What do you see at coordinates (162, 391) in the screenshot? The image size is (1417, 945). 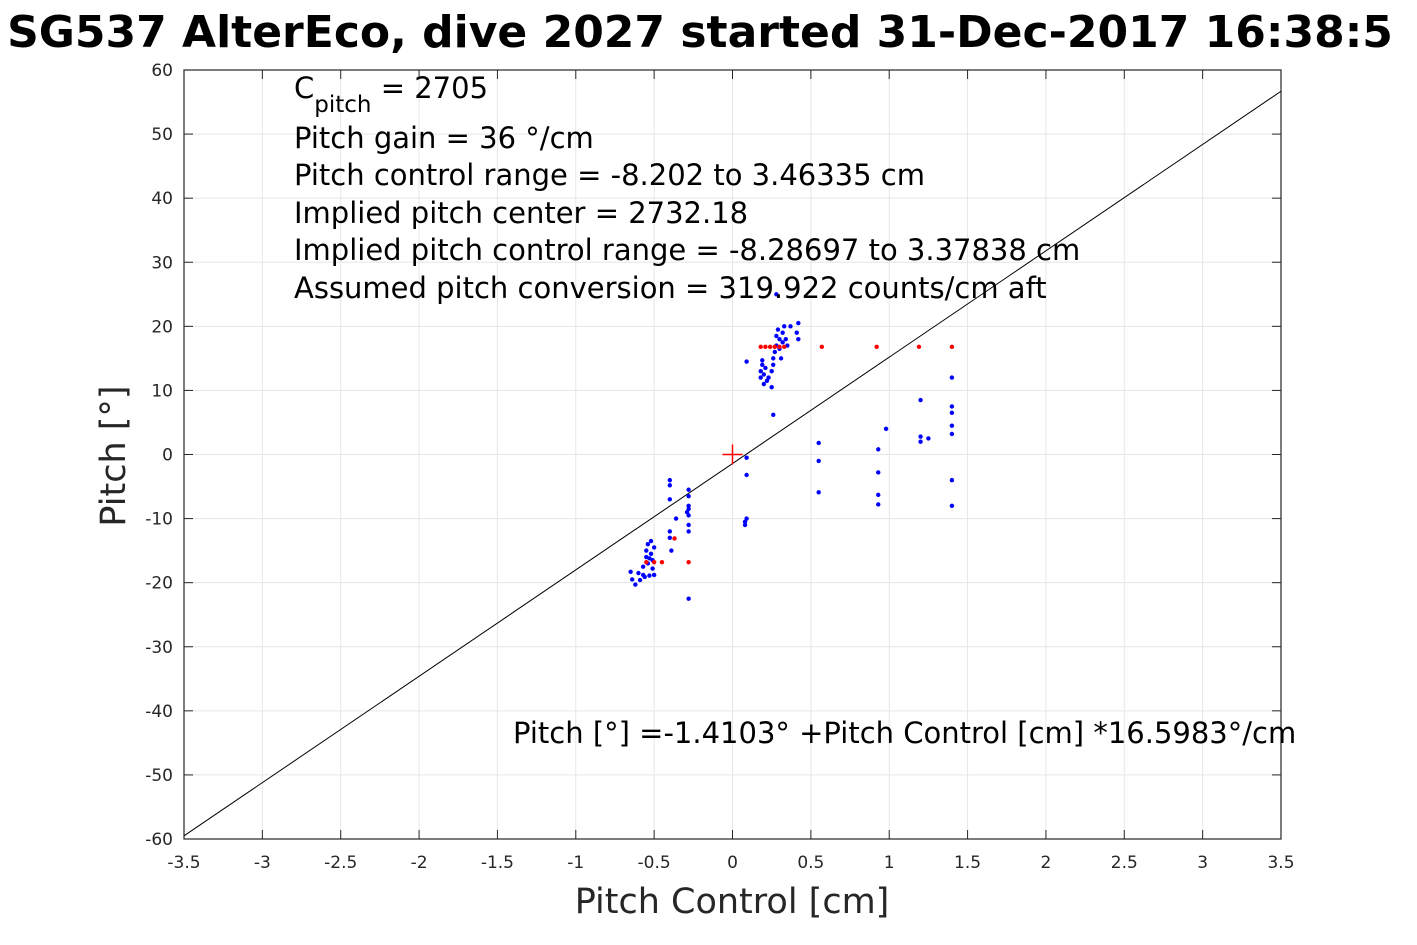 I see `y-tick-label: 10` at bounding box center [162, 391].